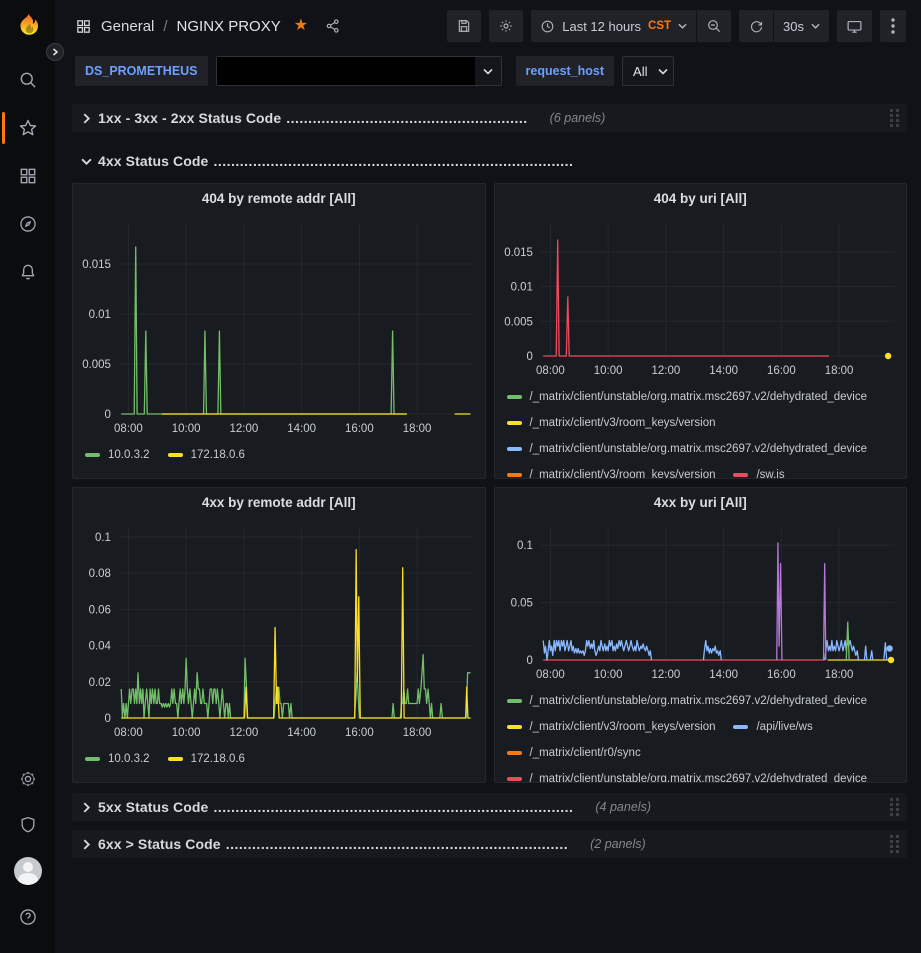 Image resolution: width=921 pixels, height=953 pixels. I want to click on search-icon, so click(28, 80).